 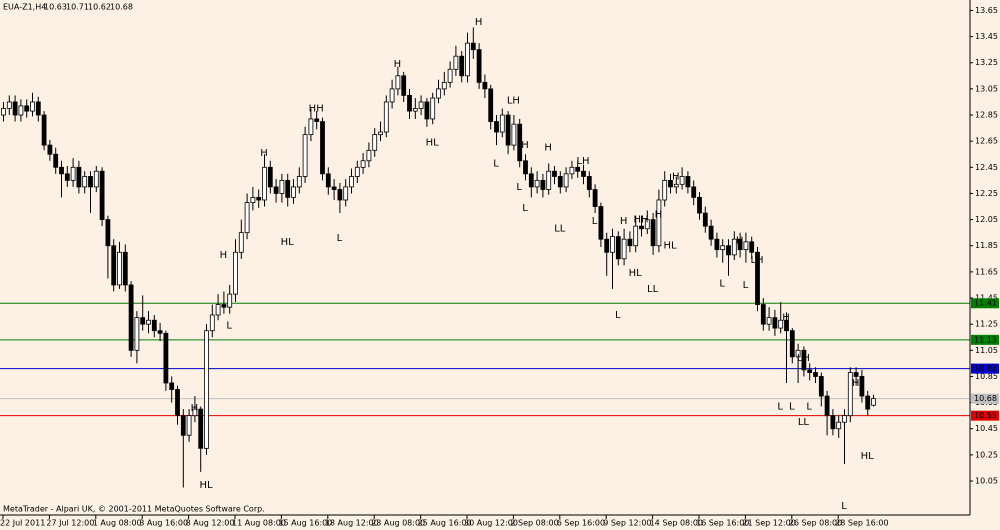 I want to click on x-tick-label: 22 Jul 2011, so click(x=22, y=523).